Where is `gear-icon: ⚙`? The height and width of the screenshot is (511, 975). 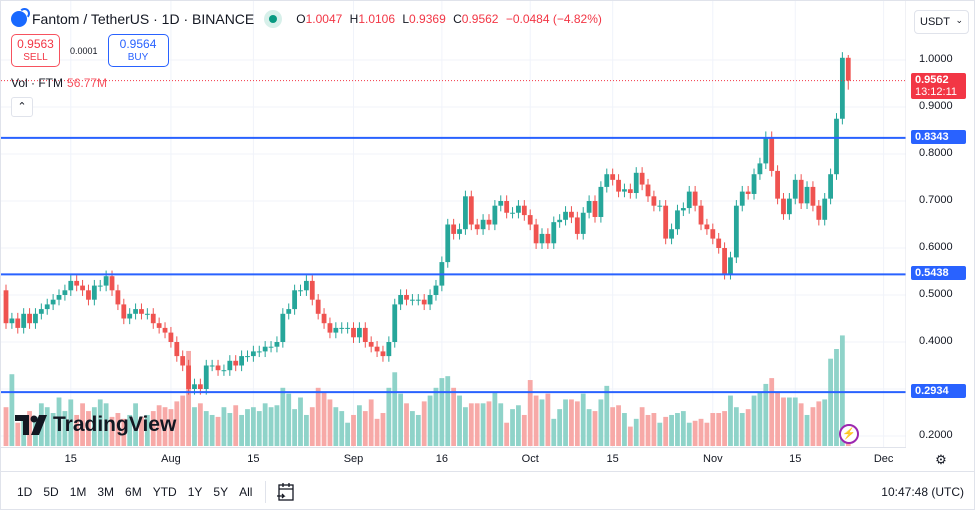 gear-icon: ⚙ is located at coordinates (941, 459).